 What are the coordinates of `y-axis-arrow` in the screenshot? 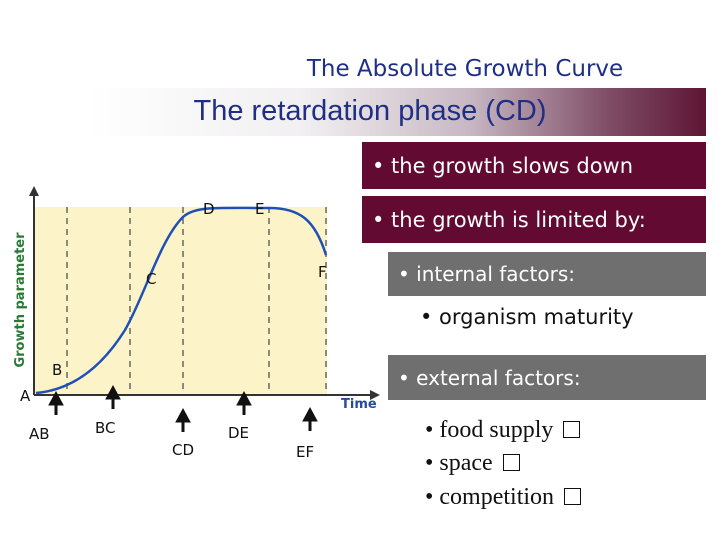 It's located at (34, 191).